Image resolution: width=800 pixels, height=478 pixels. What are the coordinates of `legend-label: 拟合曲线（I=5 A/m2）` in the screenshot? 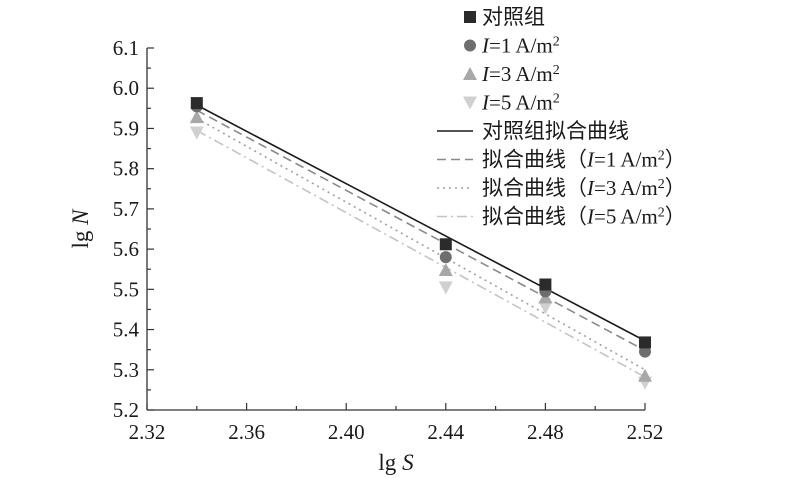 It's located at (584, 217).